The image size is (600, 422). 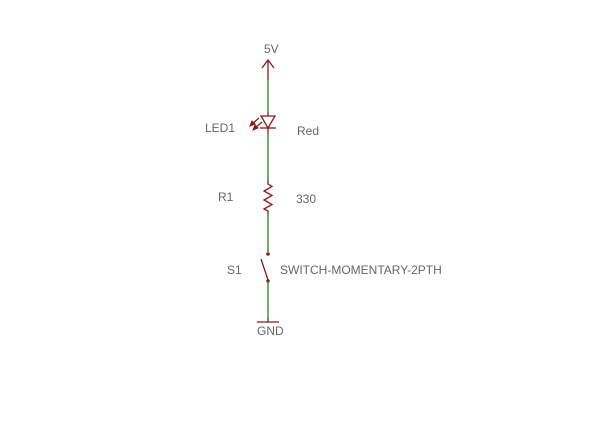 What do you see at coordinates (265, 267) in the screenshot?
I see `switch-symbol` at bounding box center [265, 267].